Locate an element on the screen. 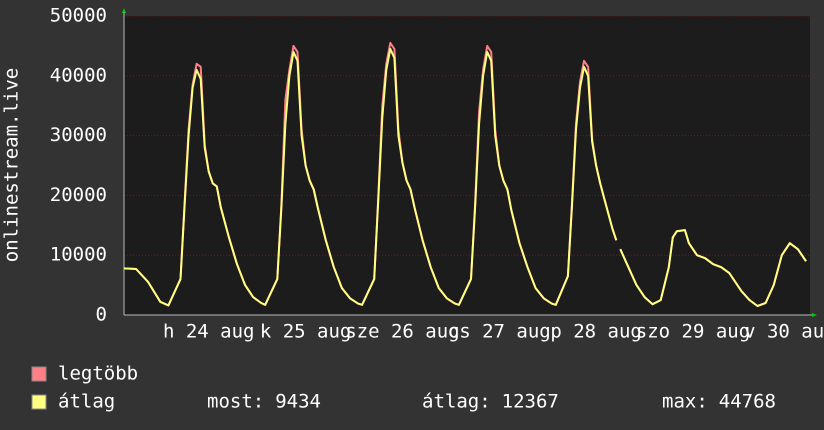  x-tick-label: cs 27 aug is located at coordinates (499, 332).